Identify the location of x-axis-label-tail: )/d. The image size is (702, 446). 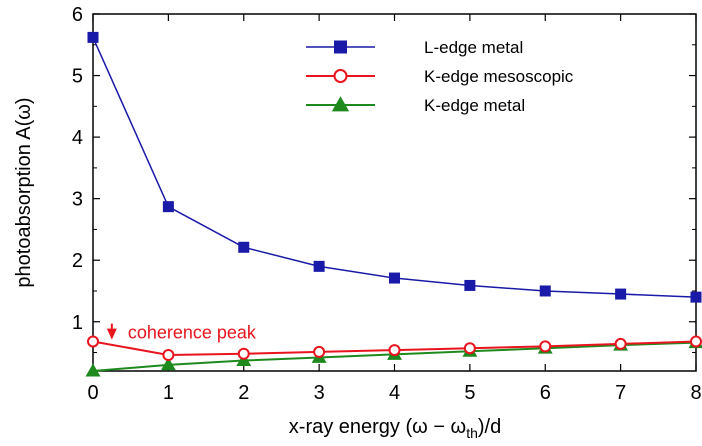
(489, 427).